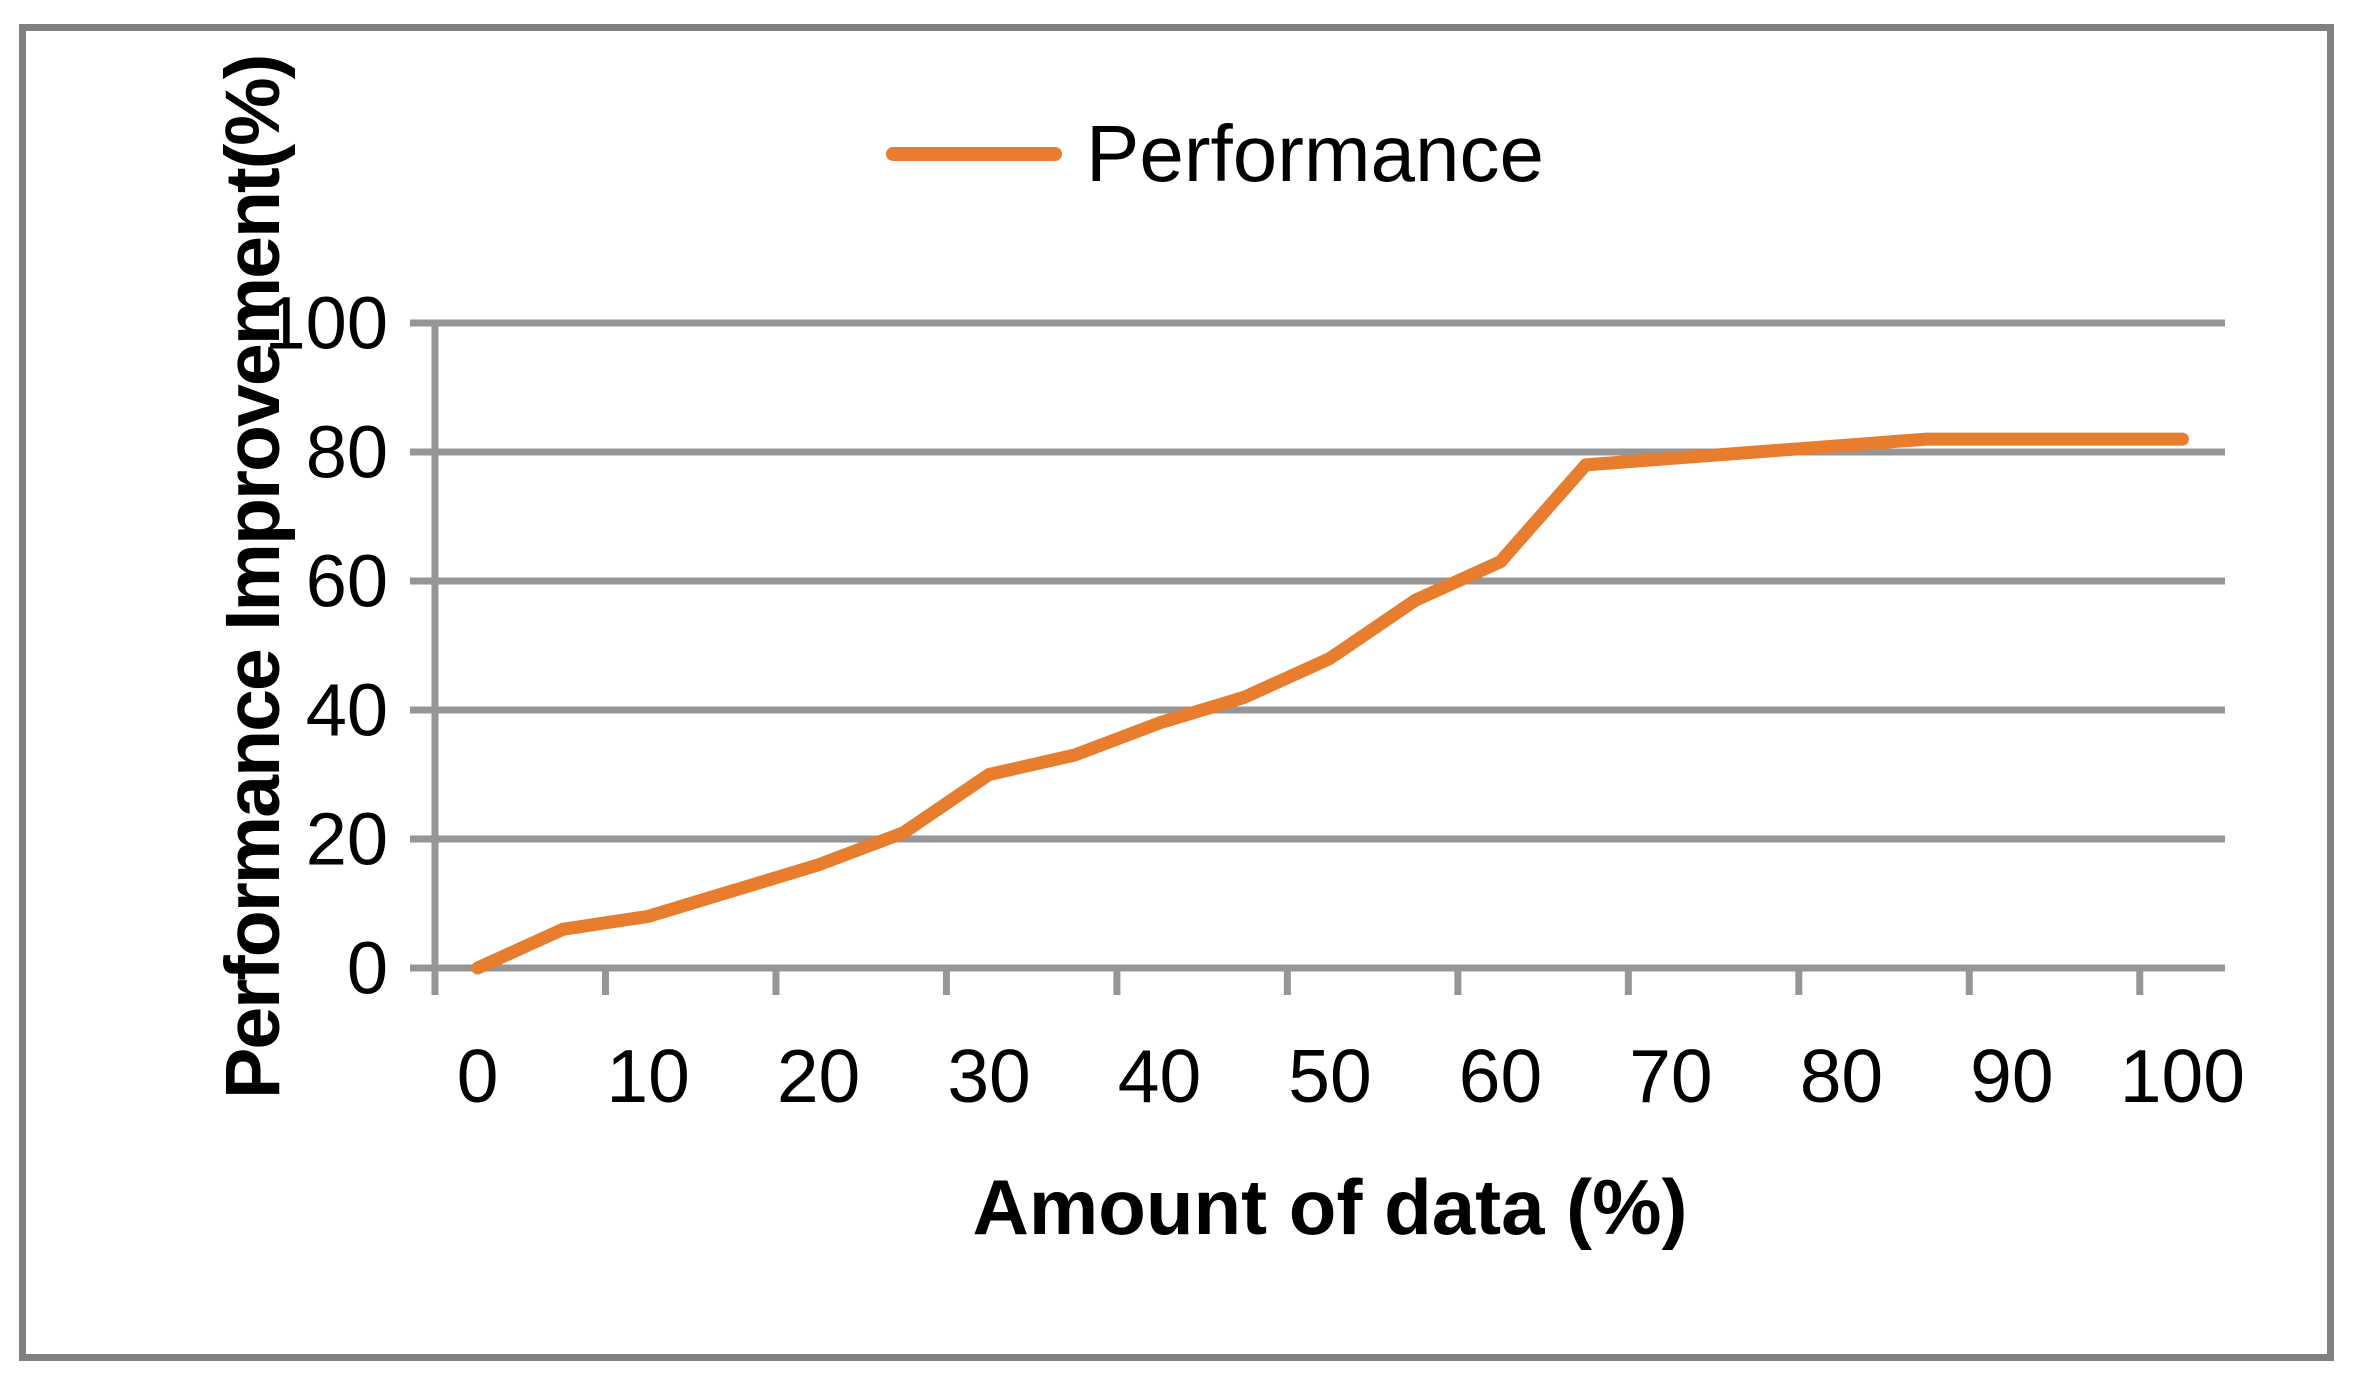 Image resolution: width=2353 pixels, height=1385 pixels. I want to click on x-tick-label: 100, so click(2182, 1076).